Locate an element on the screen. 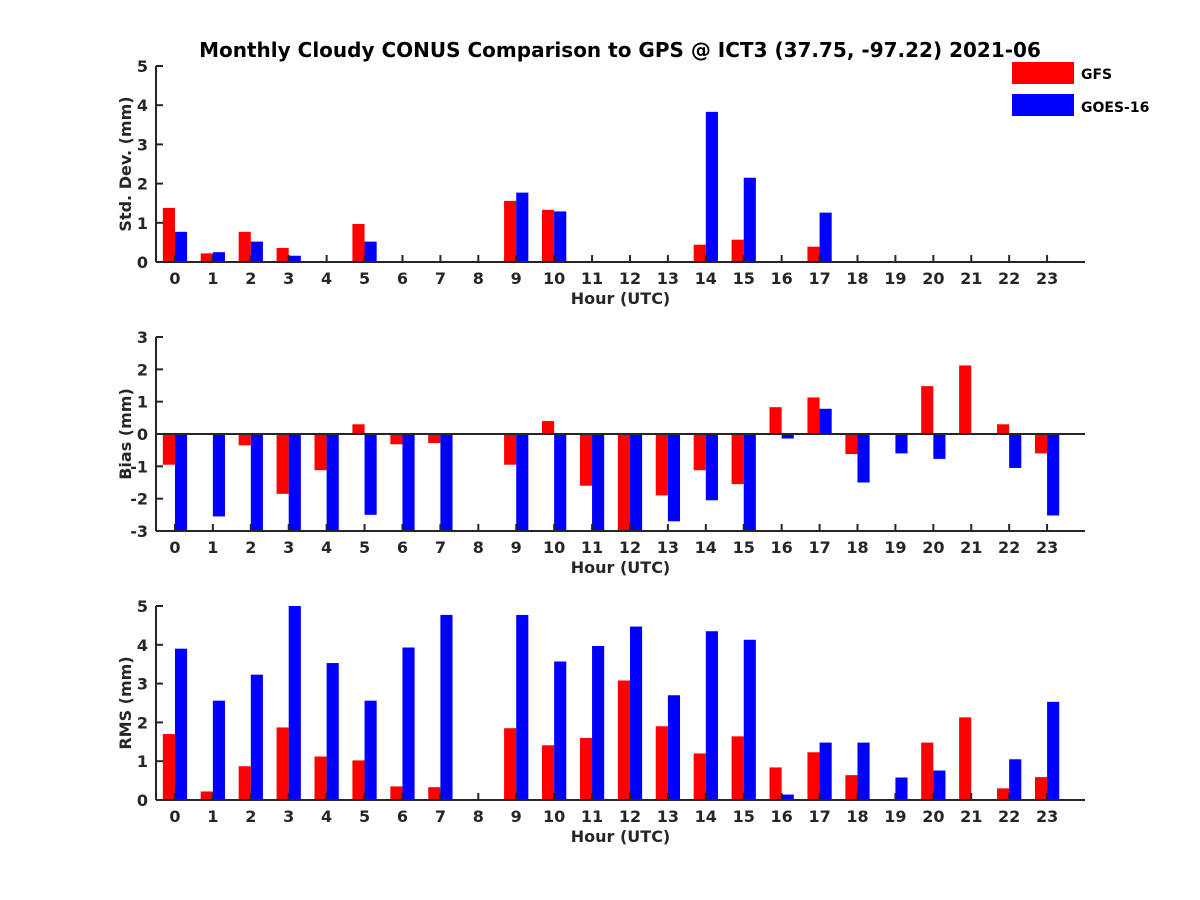  bar-gfs-panel2-hour9 is located at coordinates (510, 764).